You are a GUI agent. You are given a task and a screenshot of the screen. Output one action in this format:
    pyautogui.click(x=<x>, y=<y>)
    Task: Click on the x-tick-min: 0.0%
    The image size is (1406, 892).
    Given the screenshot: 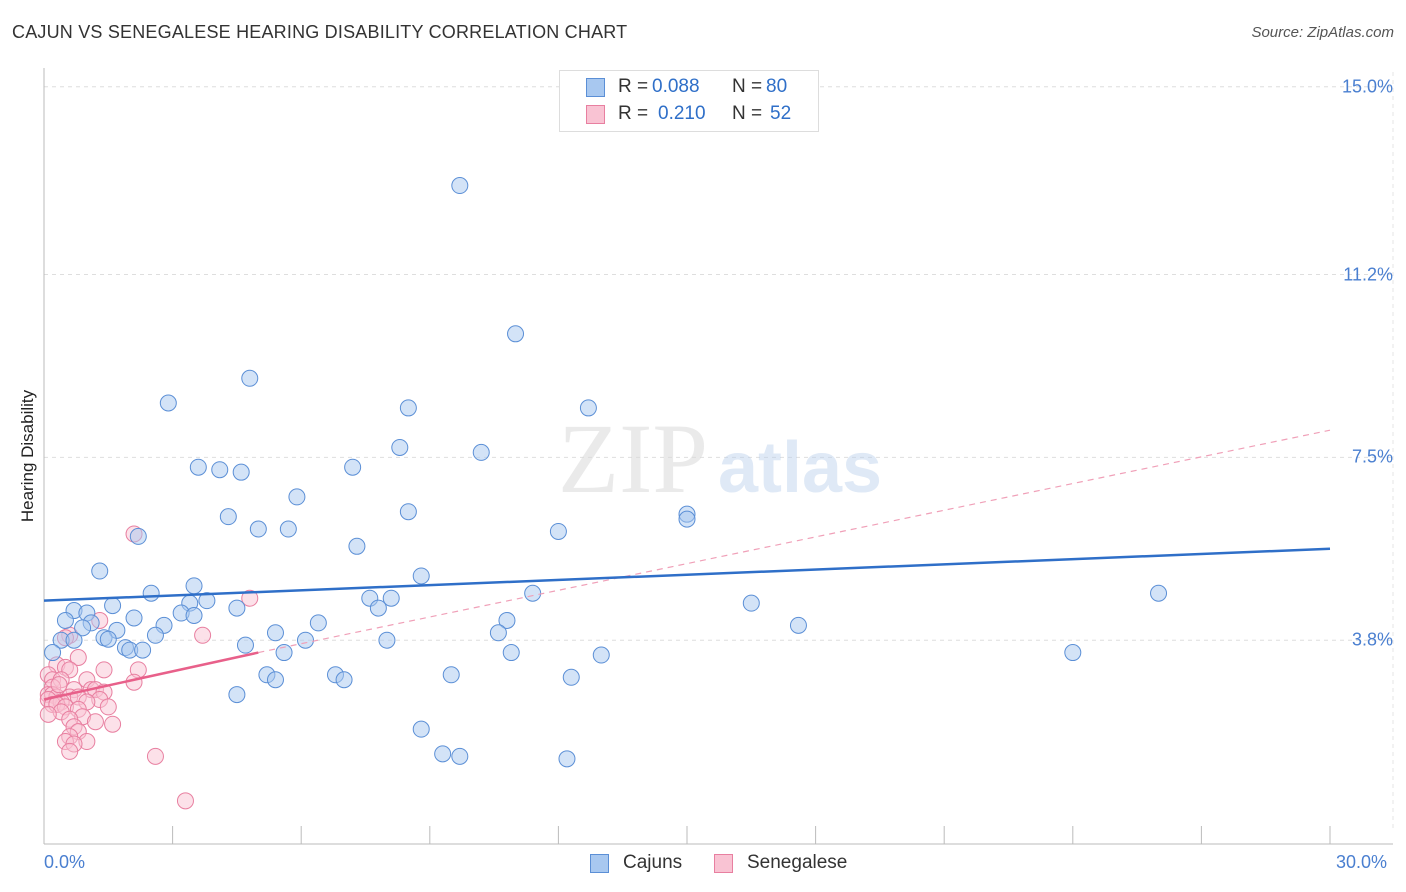 What is the action you would take?
    pyautogui.click(x=65, y=862)
    